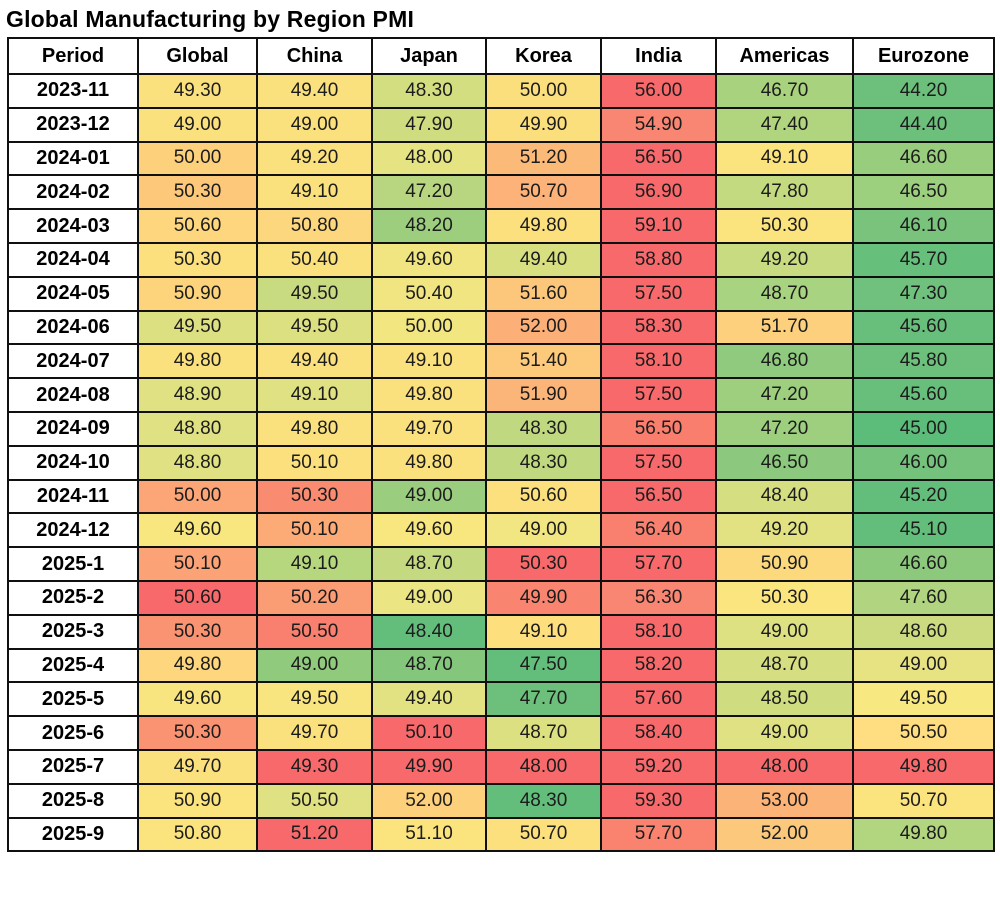 The width and height of the screenshot is (1000, 905). Describe the element at coordinates (543, 530) in the screenshot. I see `pmi-cell-korea: 49.00` at that location.